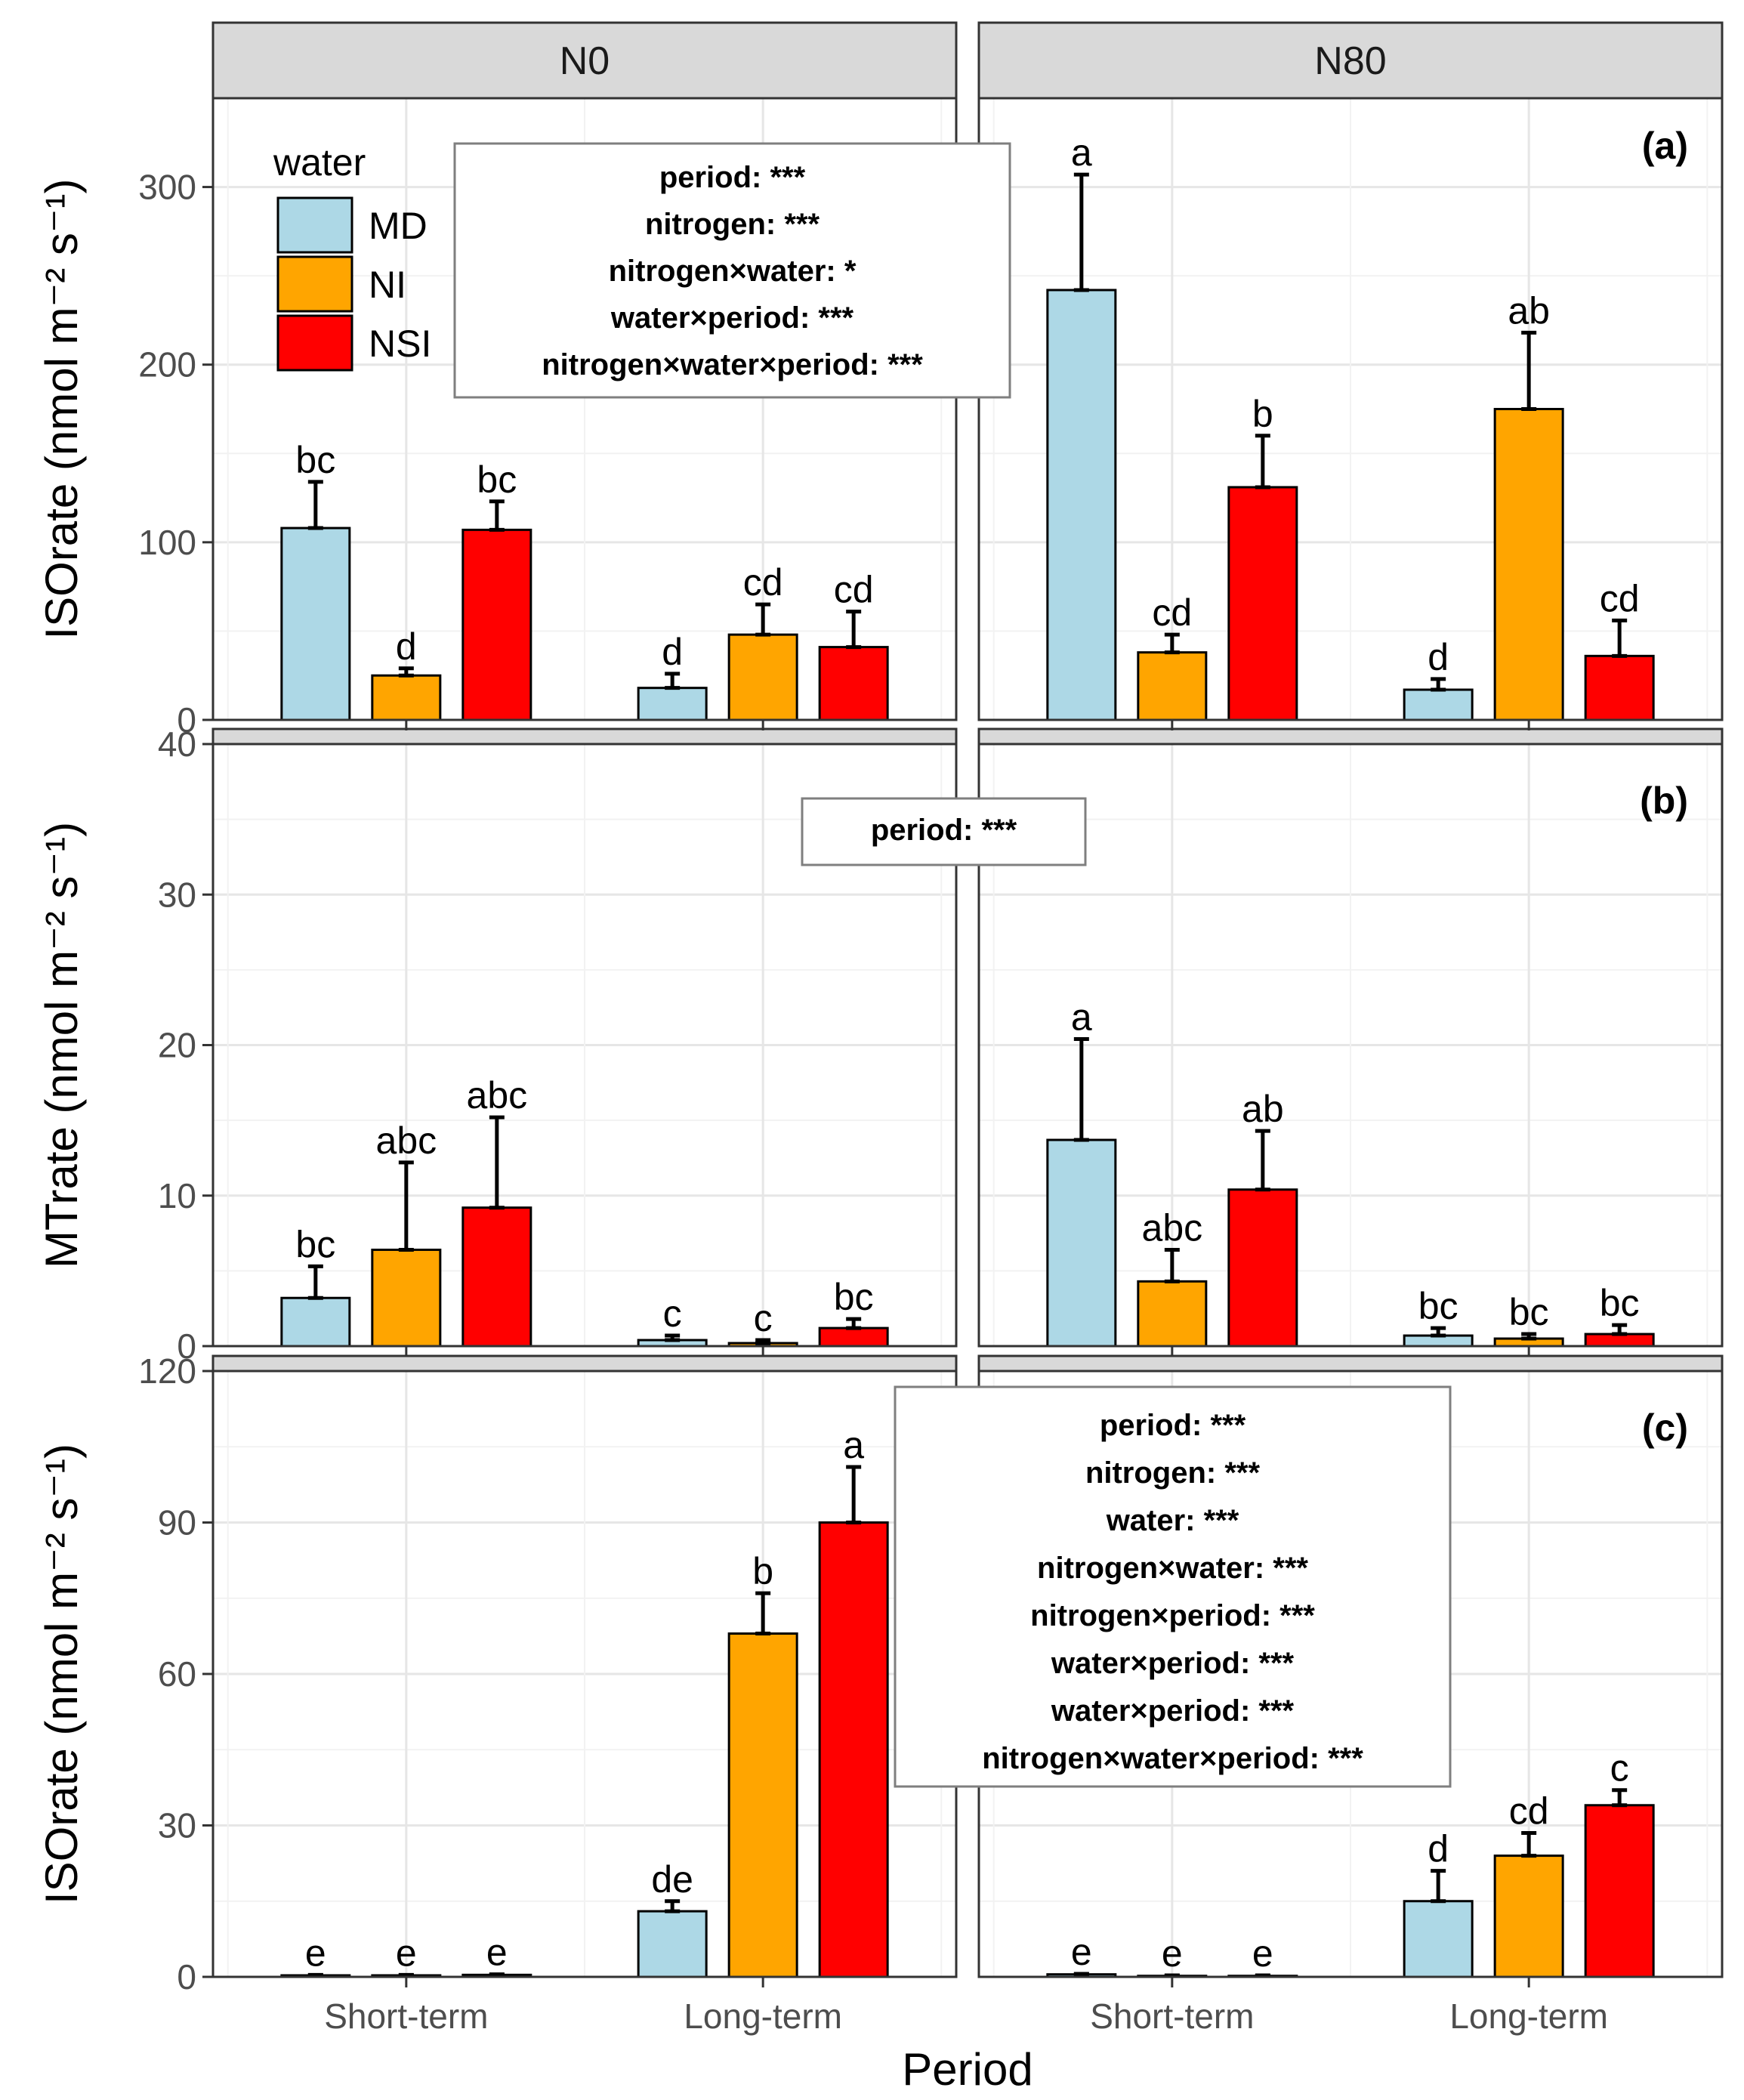 The height and width of the screenshot is (2100, 1744). I want to click on legend-swatch-MD, so click(314, 225).